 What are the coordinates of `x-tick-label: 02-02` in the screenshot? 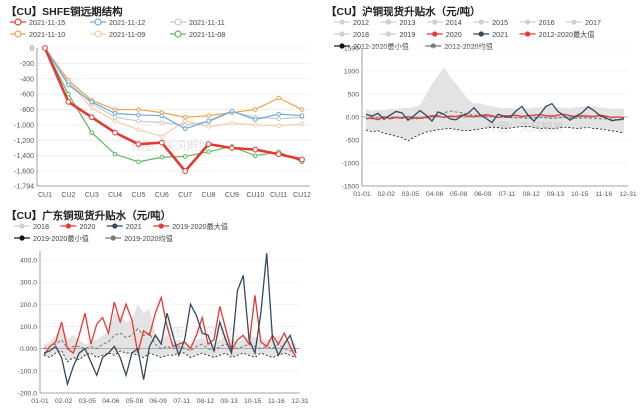 It's located at (64, 401).